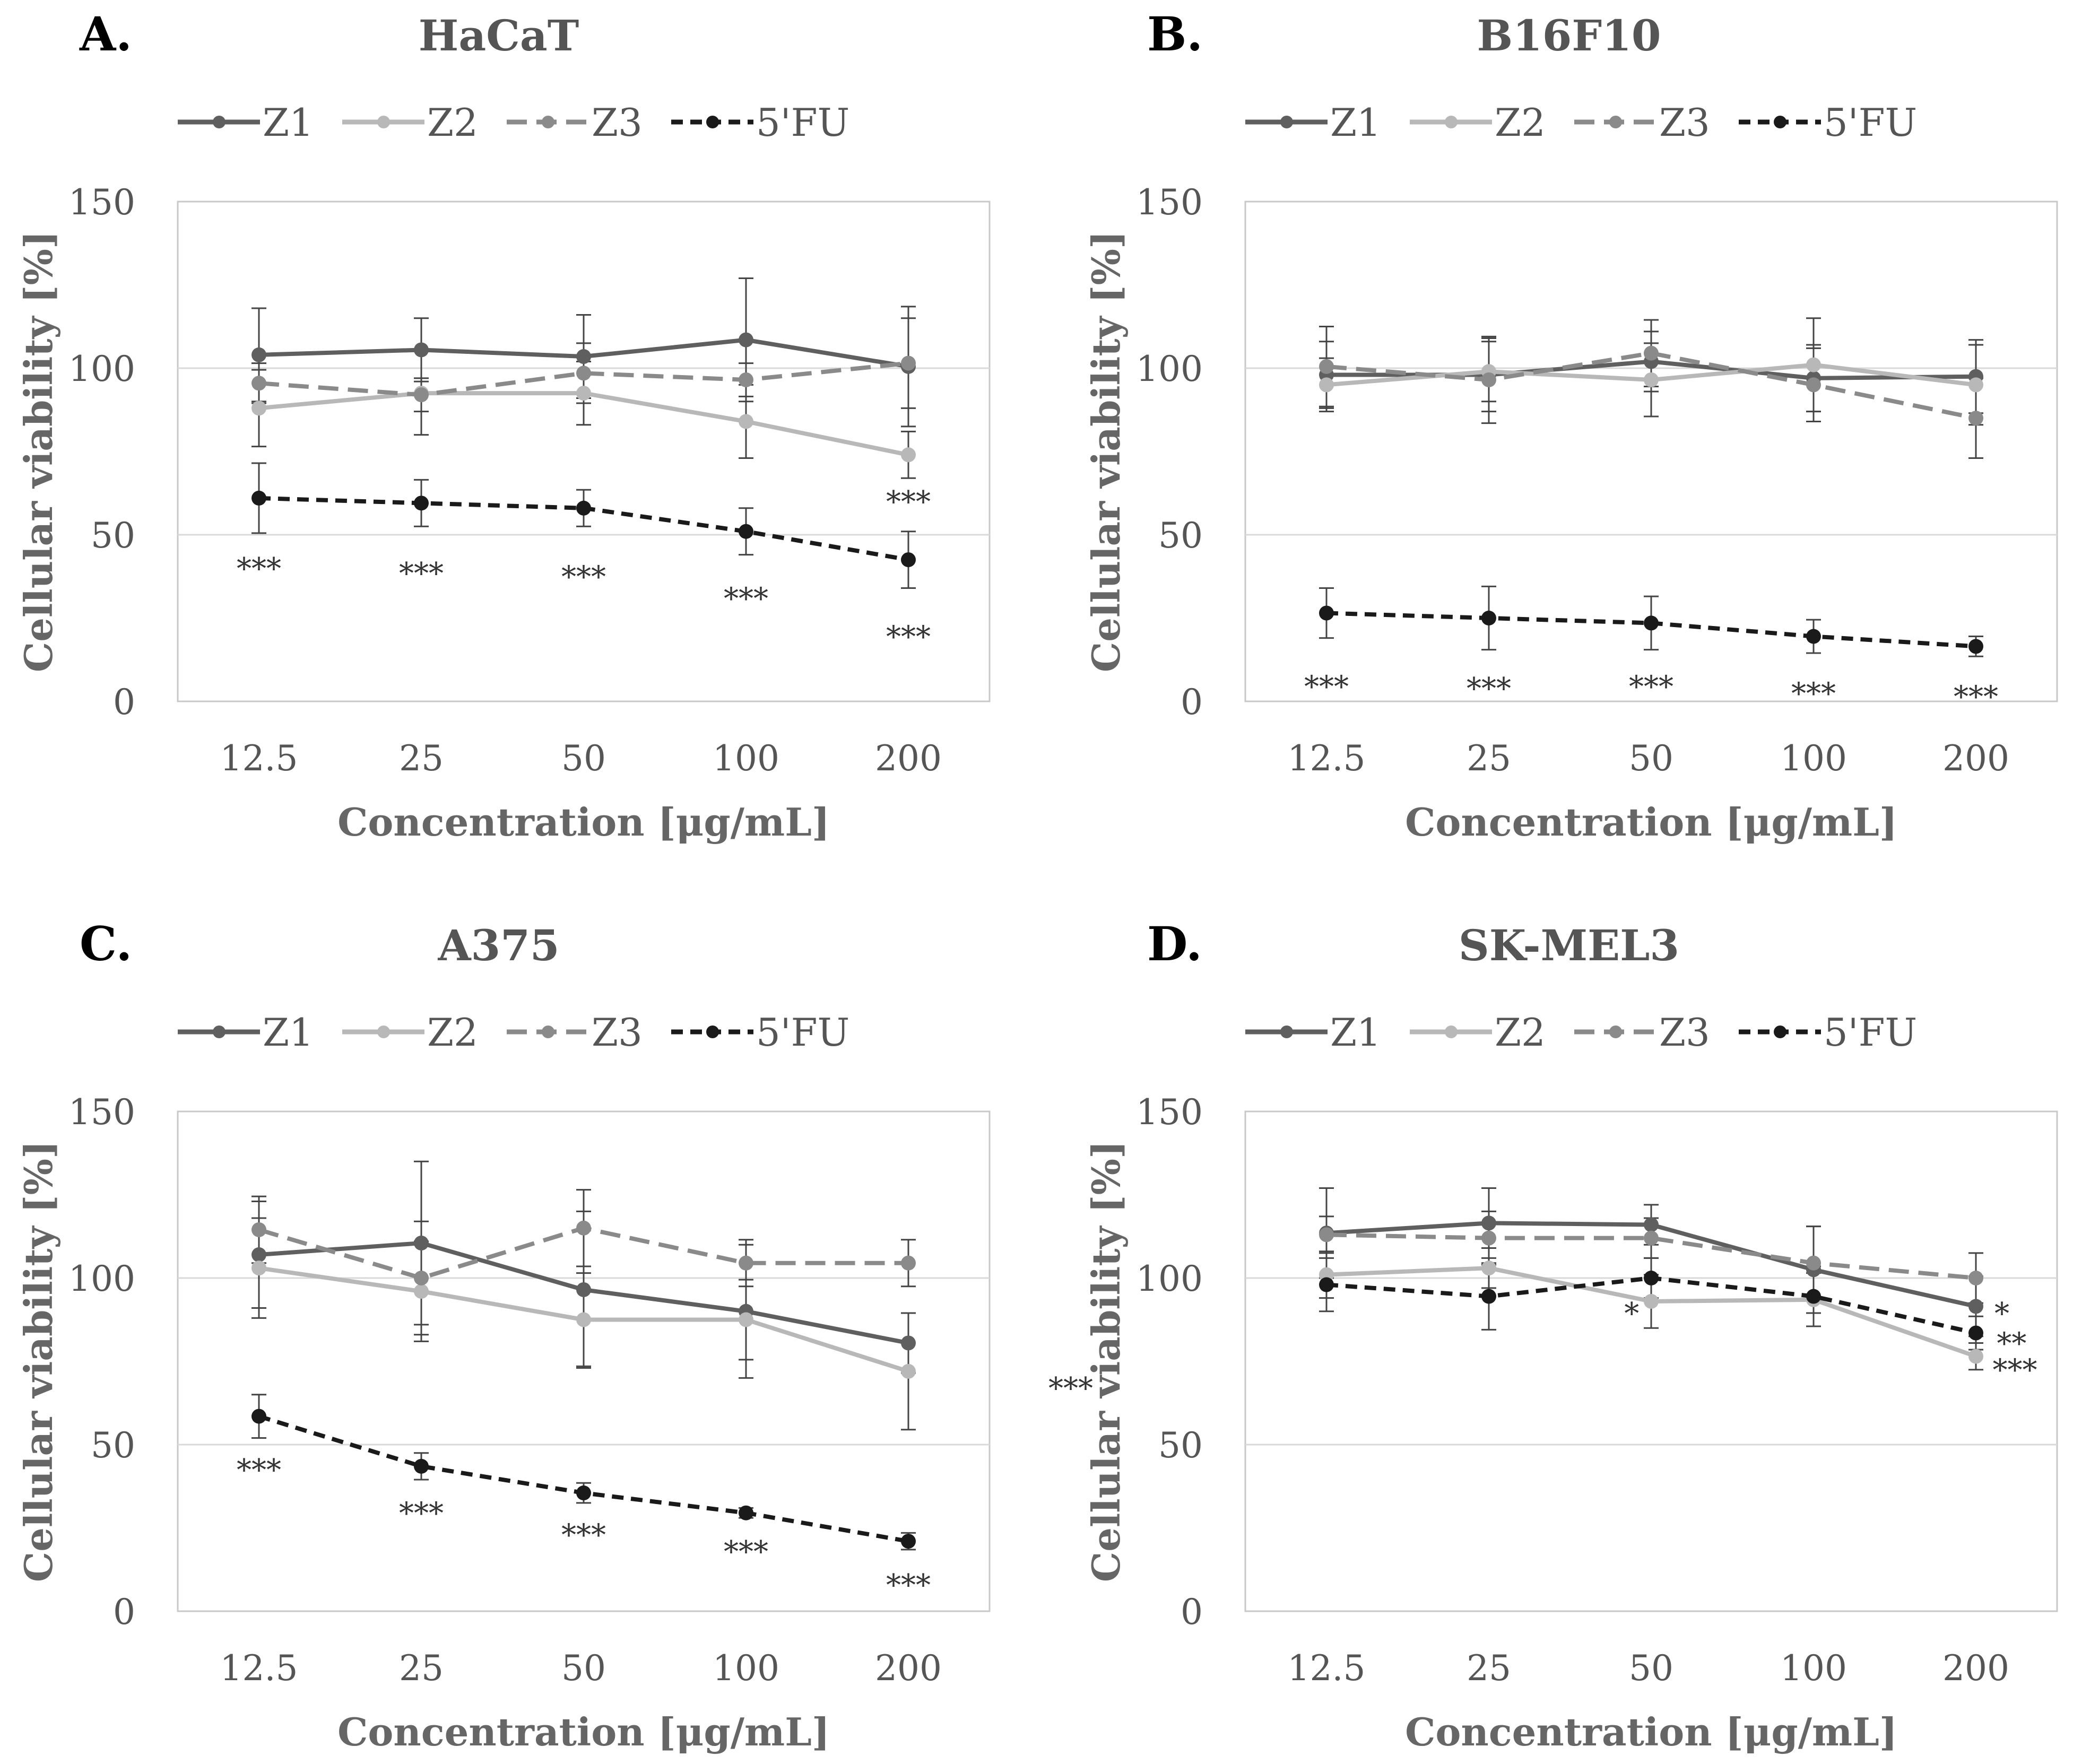 This screenshot has height=1764, width=2073. Describe the element at coordinates (105, 34) in the screenshot. I see `panel-letter: A.` at that location.